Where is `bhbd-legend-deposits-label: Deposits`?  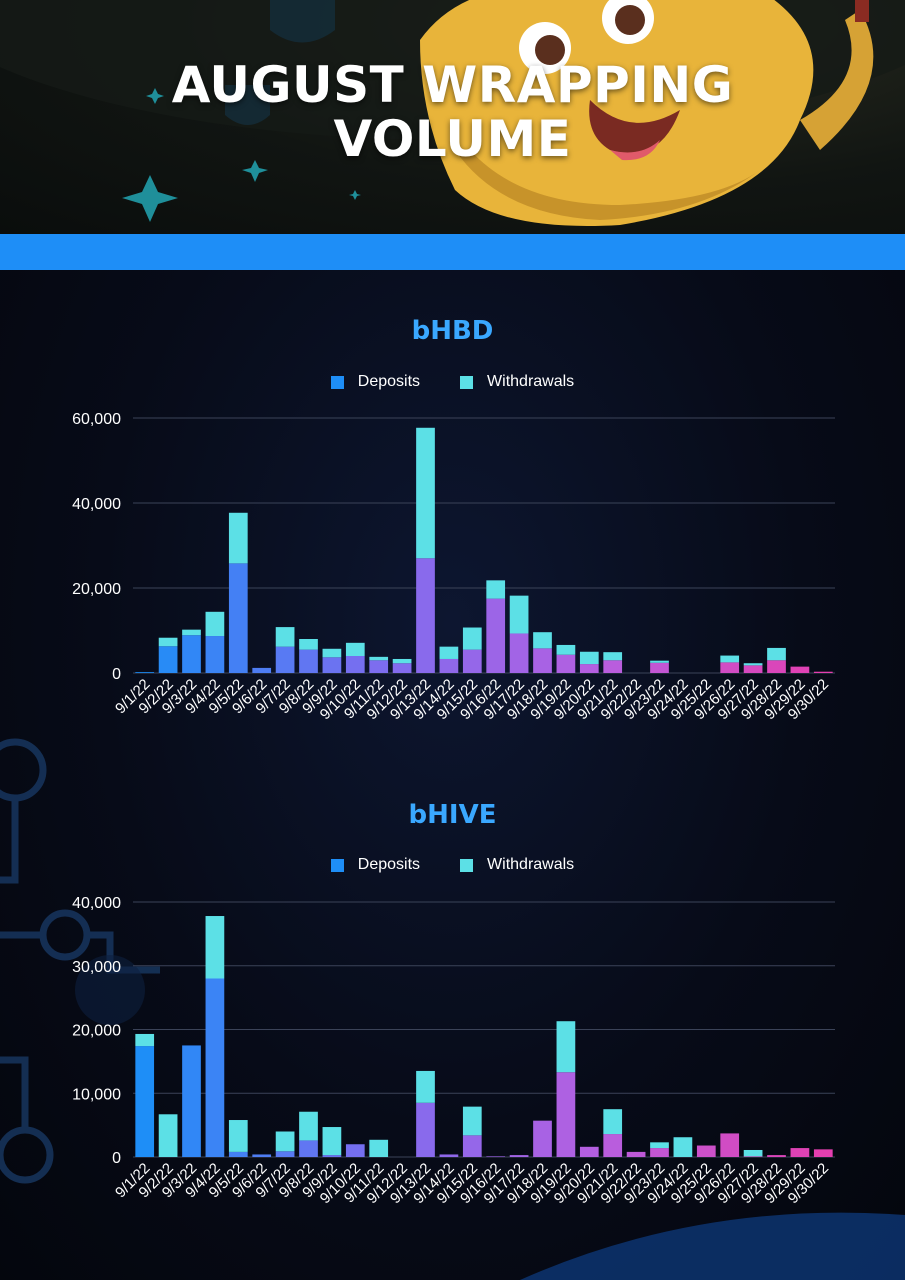
bhbd-legend-deposits-label: Deposits is located at coordinates (389, 381).